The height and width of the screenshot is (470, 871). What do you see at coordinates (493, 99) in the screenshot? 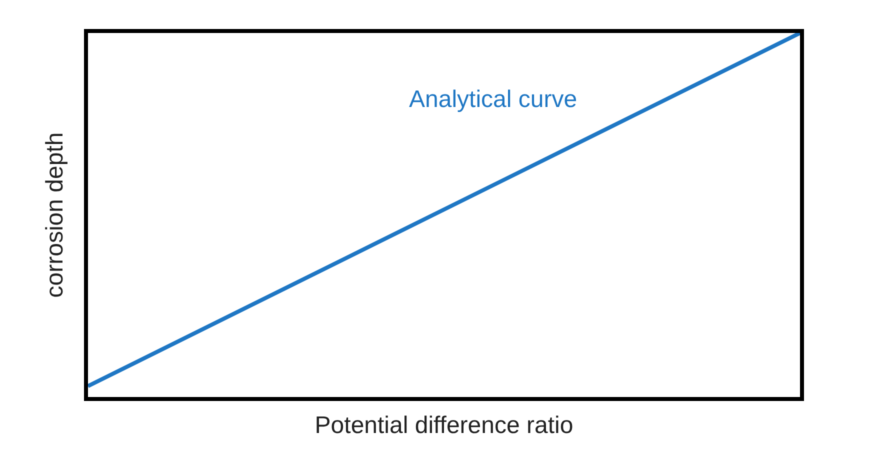
I see `annotation: Analytical curve` at bounding box center [493, 99].